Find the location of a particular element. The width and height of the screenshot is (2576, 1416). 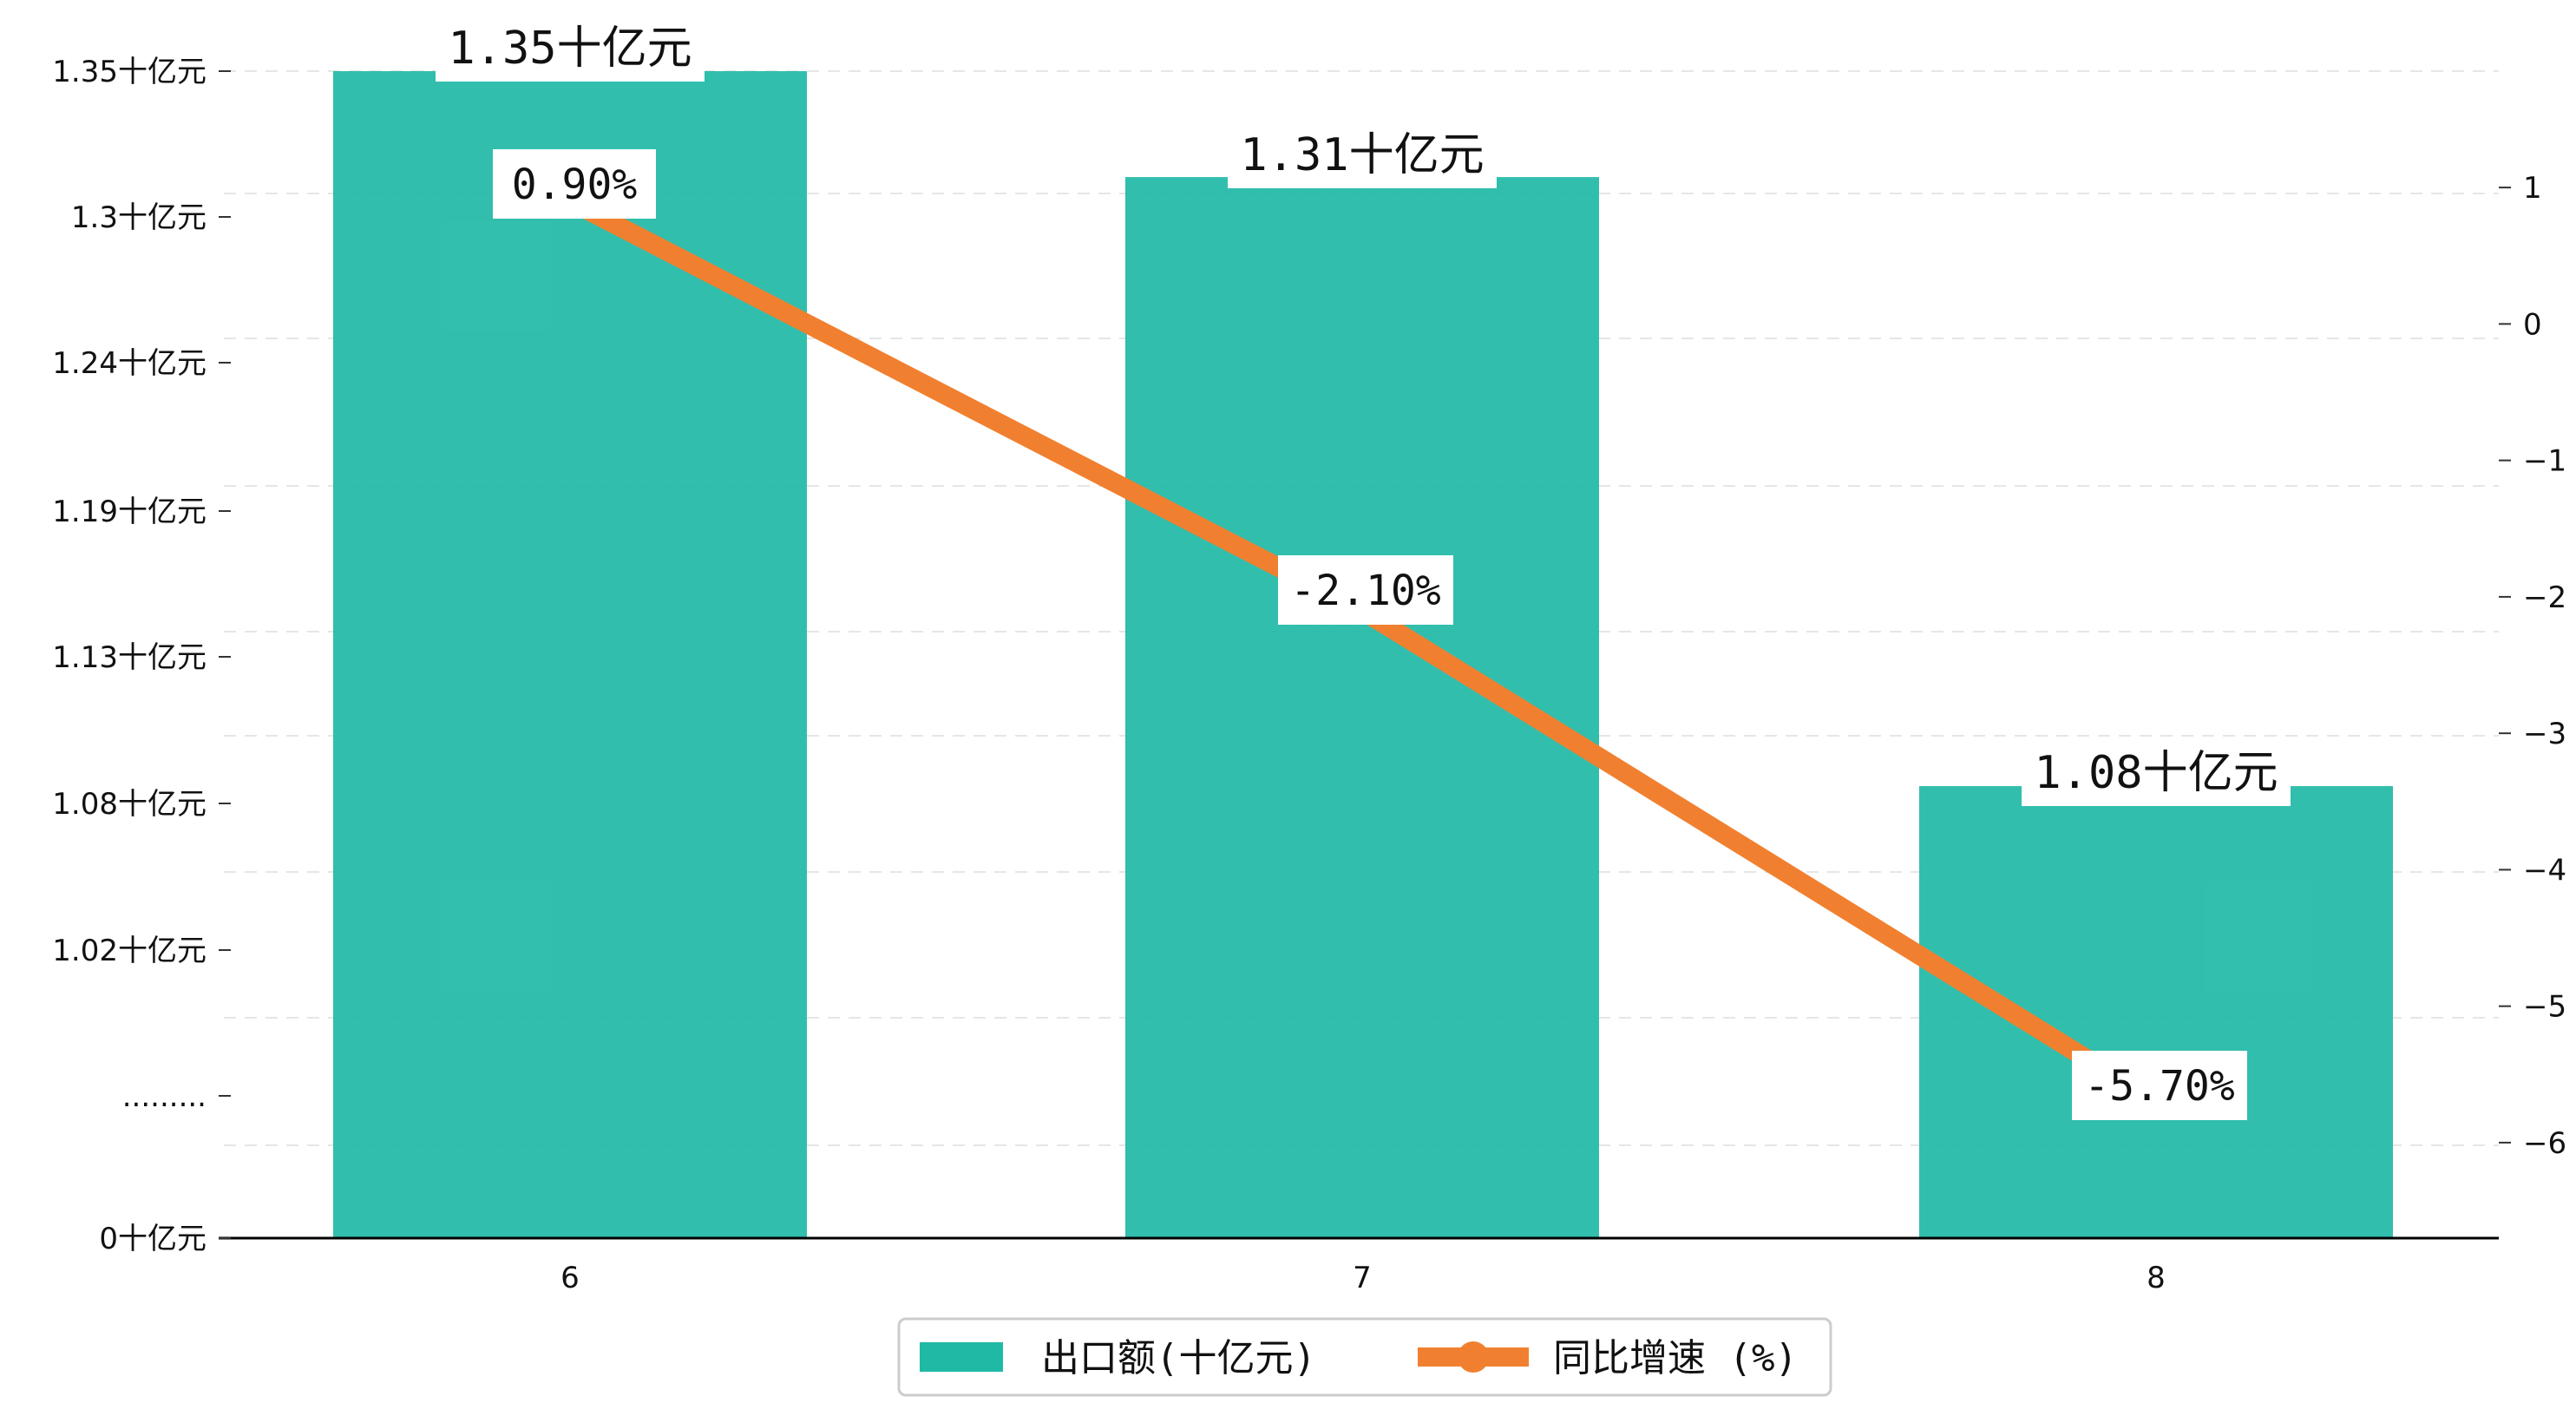

growth-value-label: -5.70% is located at coordinates (2159, 1085).